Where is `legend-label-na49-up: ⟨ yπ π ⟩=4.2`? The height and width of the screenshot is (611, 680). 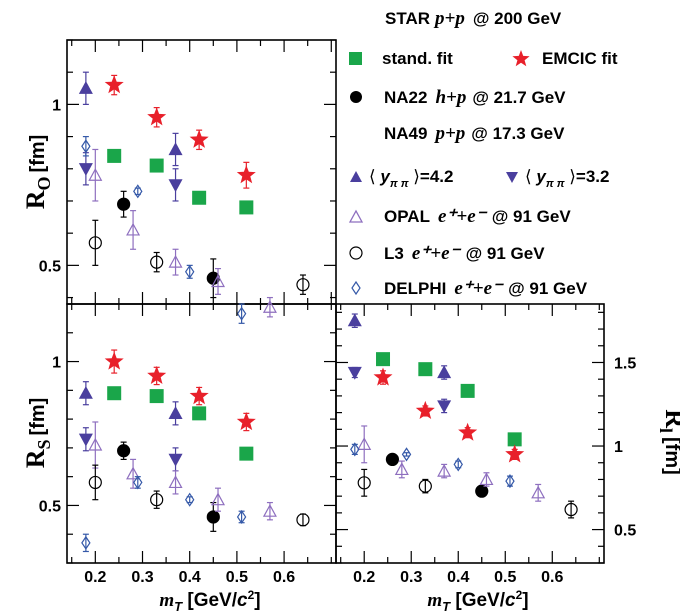
legend-label-na49-up: ⟨ yπ π ⟩=4.2 is located at coordinates (411, 178).